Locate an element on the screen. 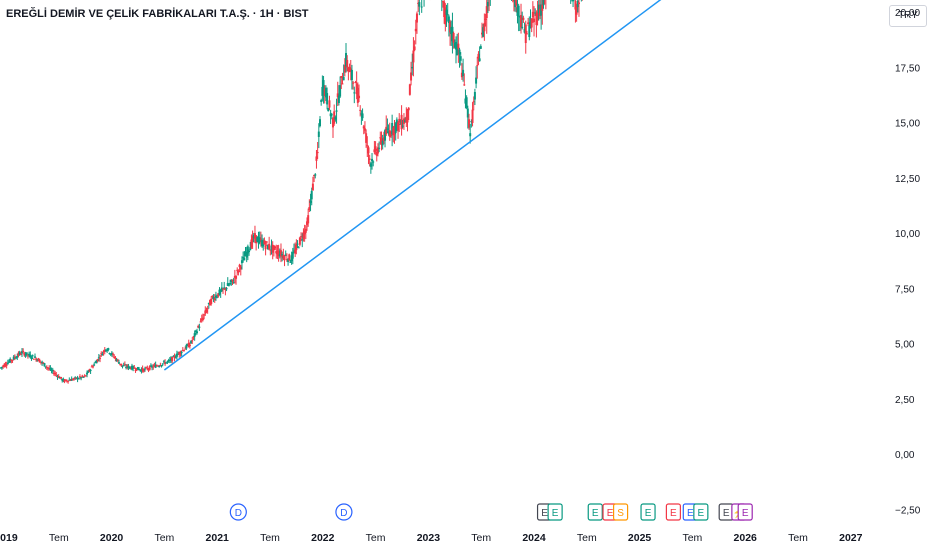 The height and width of the screenshot is (550, 932). x-tick-label: 2026 is located at coordinates (746, 538).